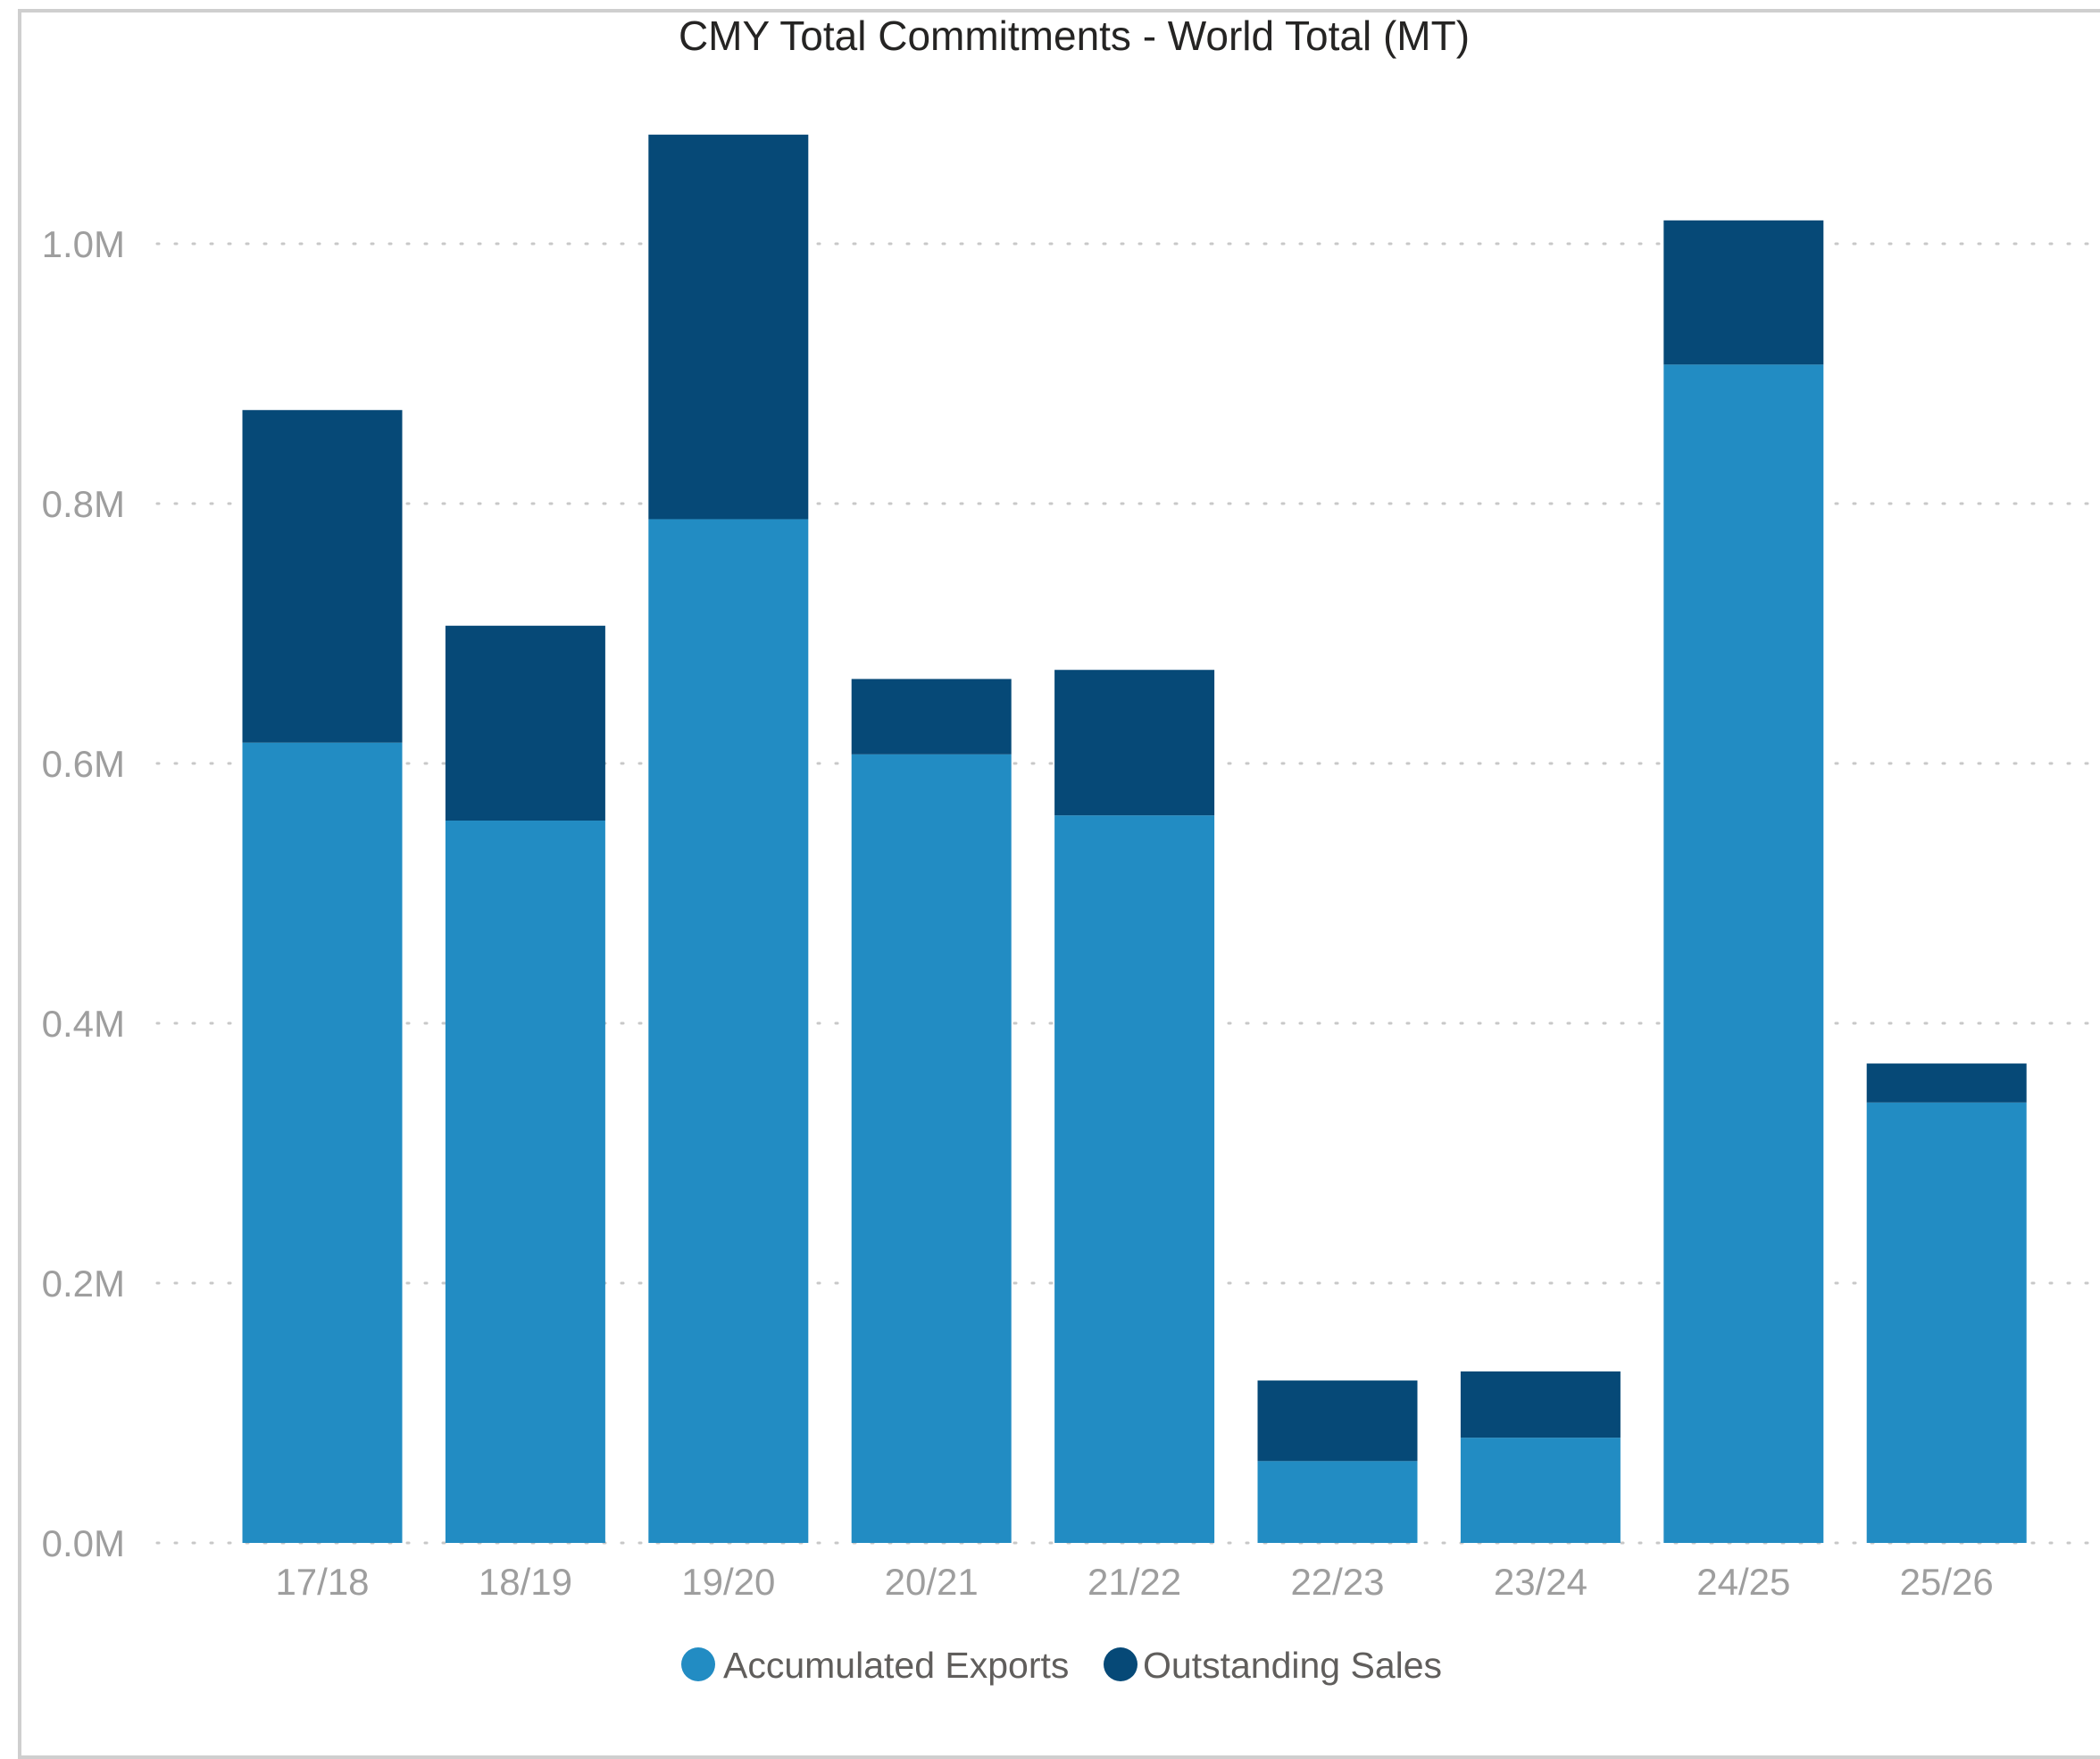  I want to click on legend-label: Outstanding Sales, so click(1293, 1665).